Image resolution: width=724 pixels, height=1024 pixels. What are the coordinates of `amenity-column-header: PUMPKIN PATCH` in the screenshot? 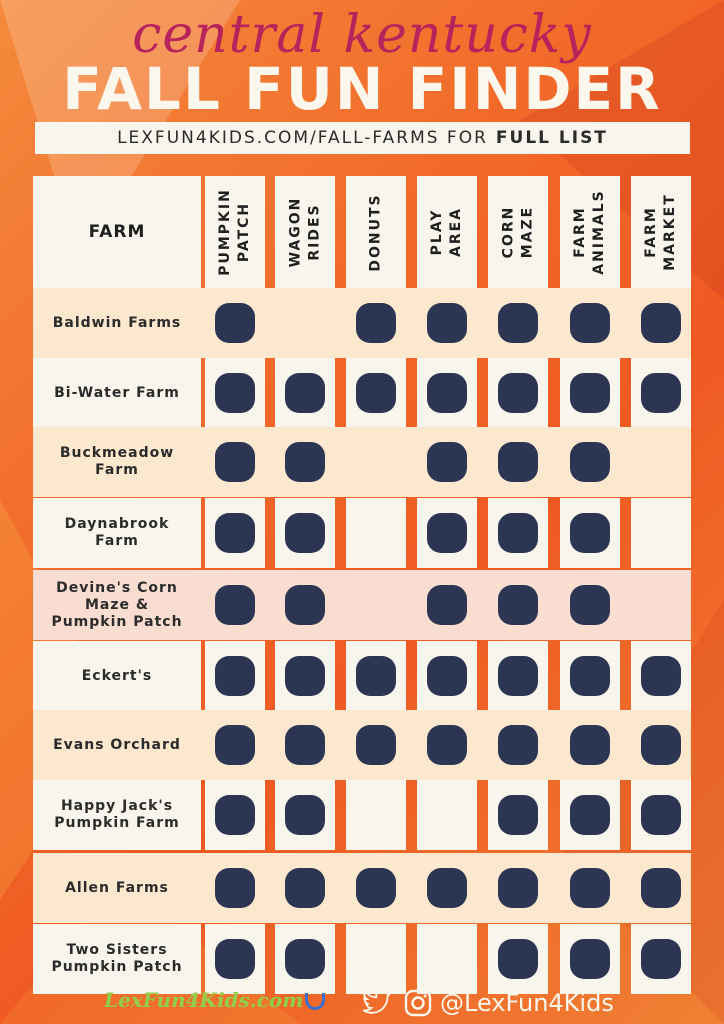 It's located at (235, 232).